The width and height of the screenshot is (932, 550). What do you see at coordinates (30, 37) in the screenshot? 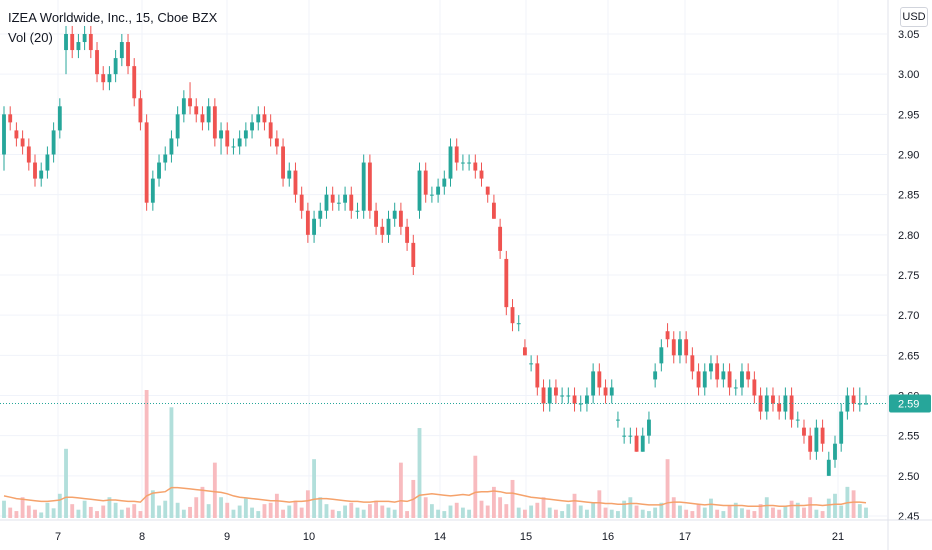
I see `volume-indicator-label: Vol (20)` at bounding box center [30, 37].